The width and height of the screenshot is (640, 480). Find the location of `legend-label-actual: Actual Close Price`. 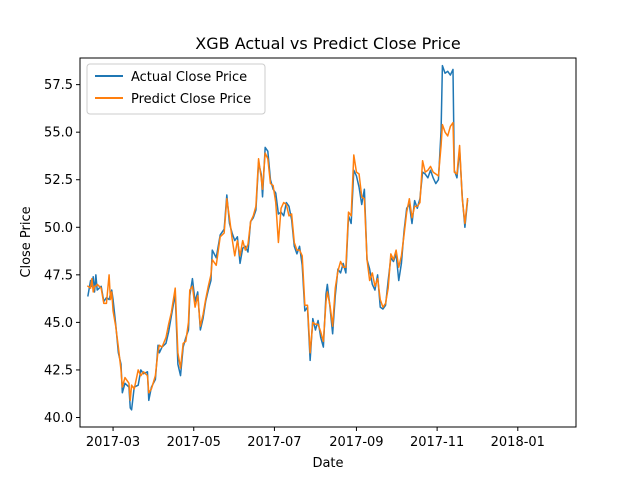

legend-label-actual: Actual Close Price is located at coordinates (189, 77).